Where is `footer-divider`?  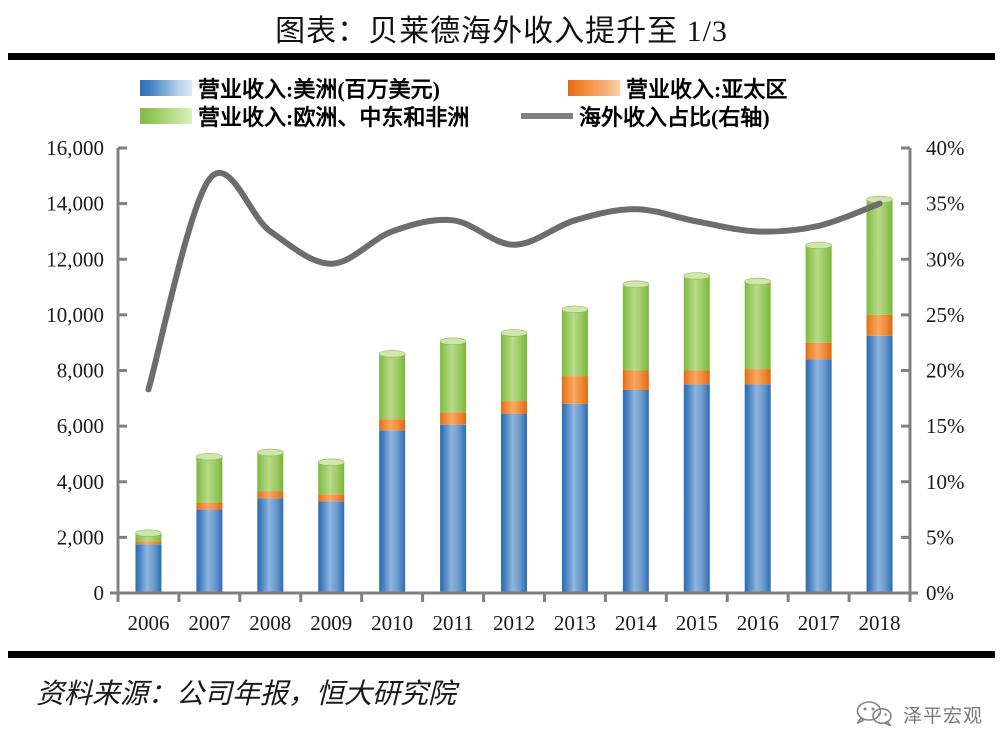
footer-divider is located at coordinates (501, 654).